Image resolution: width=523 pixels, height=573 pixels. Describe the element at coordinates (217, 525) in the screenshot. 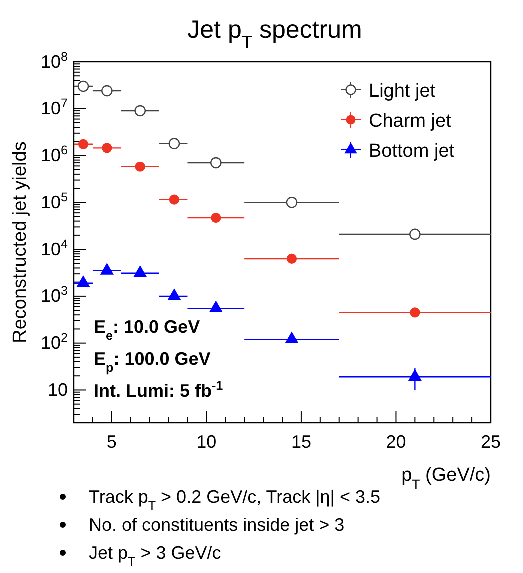

I see `text: No. of constituents inside jet > 3` at that location.